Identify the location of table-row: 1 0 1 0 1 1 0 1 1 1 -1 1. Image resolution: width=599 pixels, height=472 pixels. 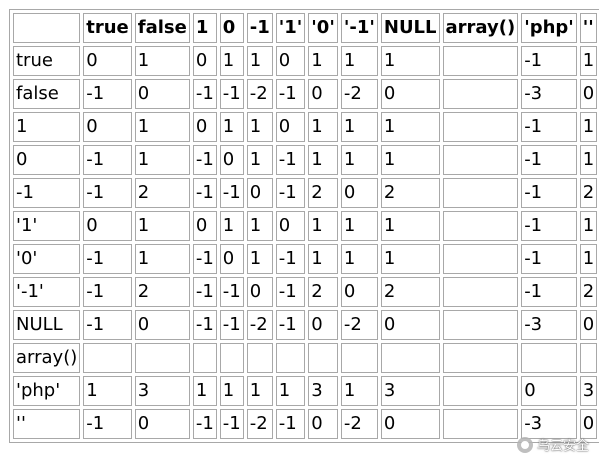
(305, 127).